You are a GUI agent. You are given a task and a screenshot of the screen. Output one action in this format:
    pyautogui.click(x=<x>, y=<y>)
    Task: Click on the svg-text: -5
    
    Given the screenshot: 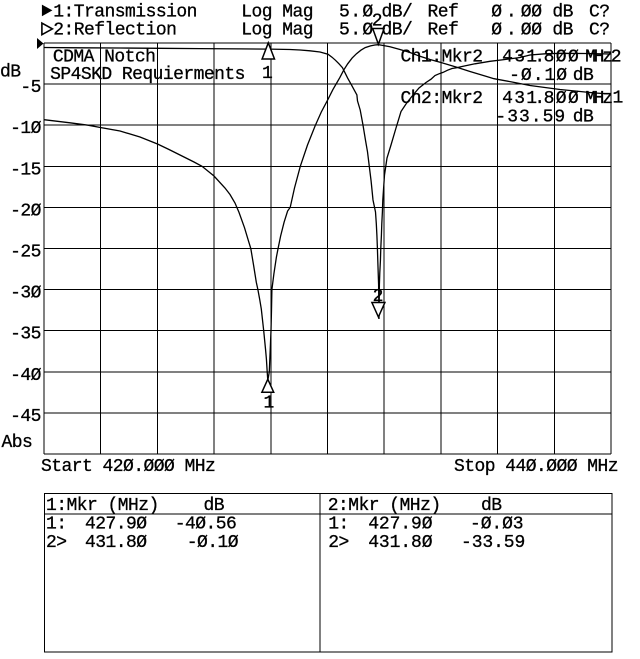 What is the action you would take?
    pyautogui.click(x=30, y=88)
    